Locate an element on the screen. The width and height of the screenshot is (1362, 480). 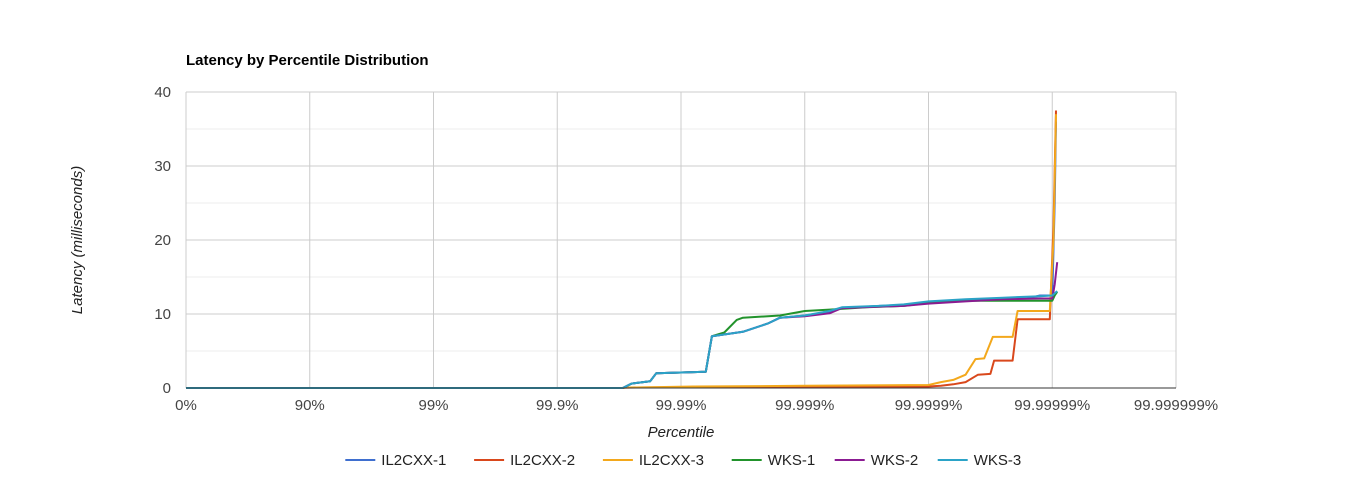
legend-item: WKS-3 is located at coordinates (979, 460).